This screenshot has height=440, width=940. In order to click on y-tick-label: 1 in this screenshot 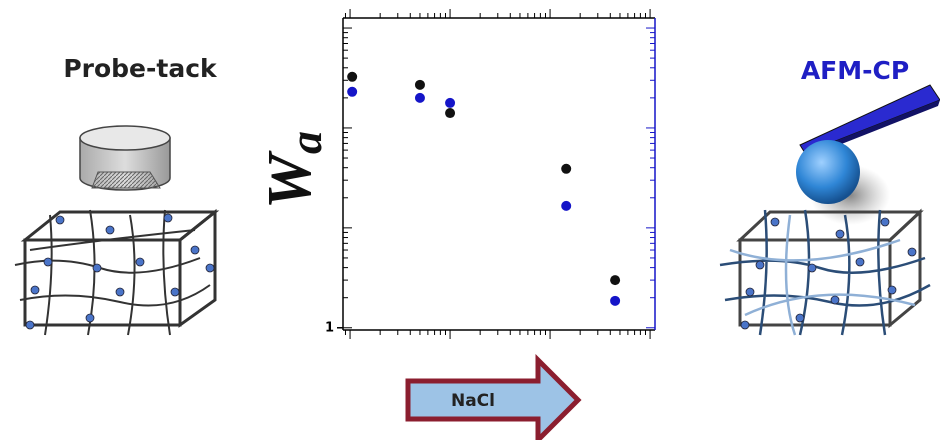, I will do `click(329, 327)`.